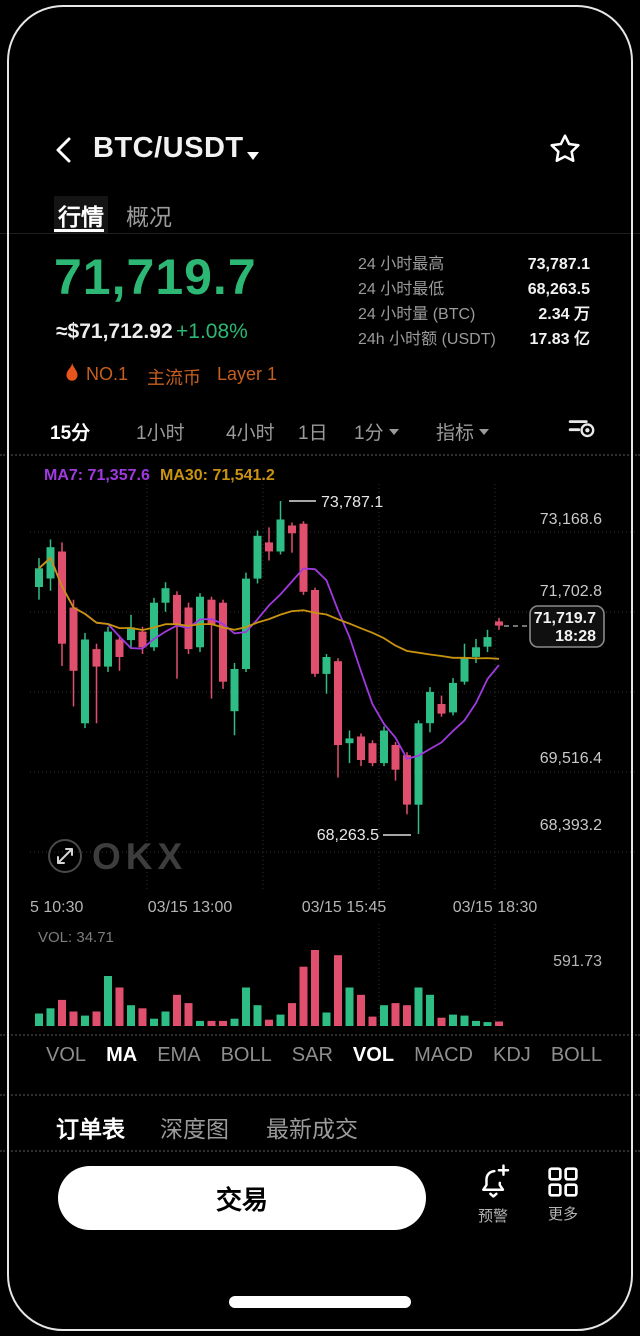  I want to click on high-annotation: 73,787.1, so click(336, 502).